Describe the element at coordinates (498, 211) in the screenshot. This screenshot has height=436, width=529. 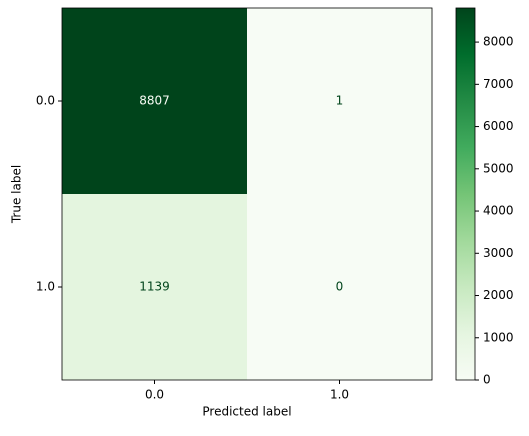
I see `colorbar-tick-label: 4000` at that location.